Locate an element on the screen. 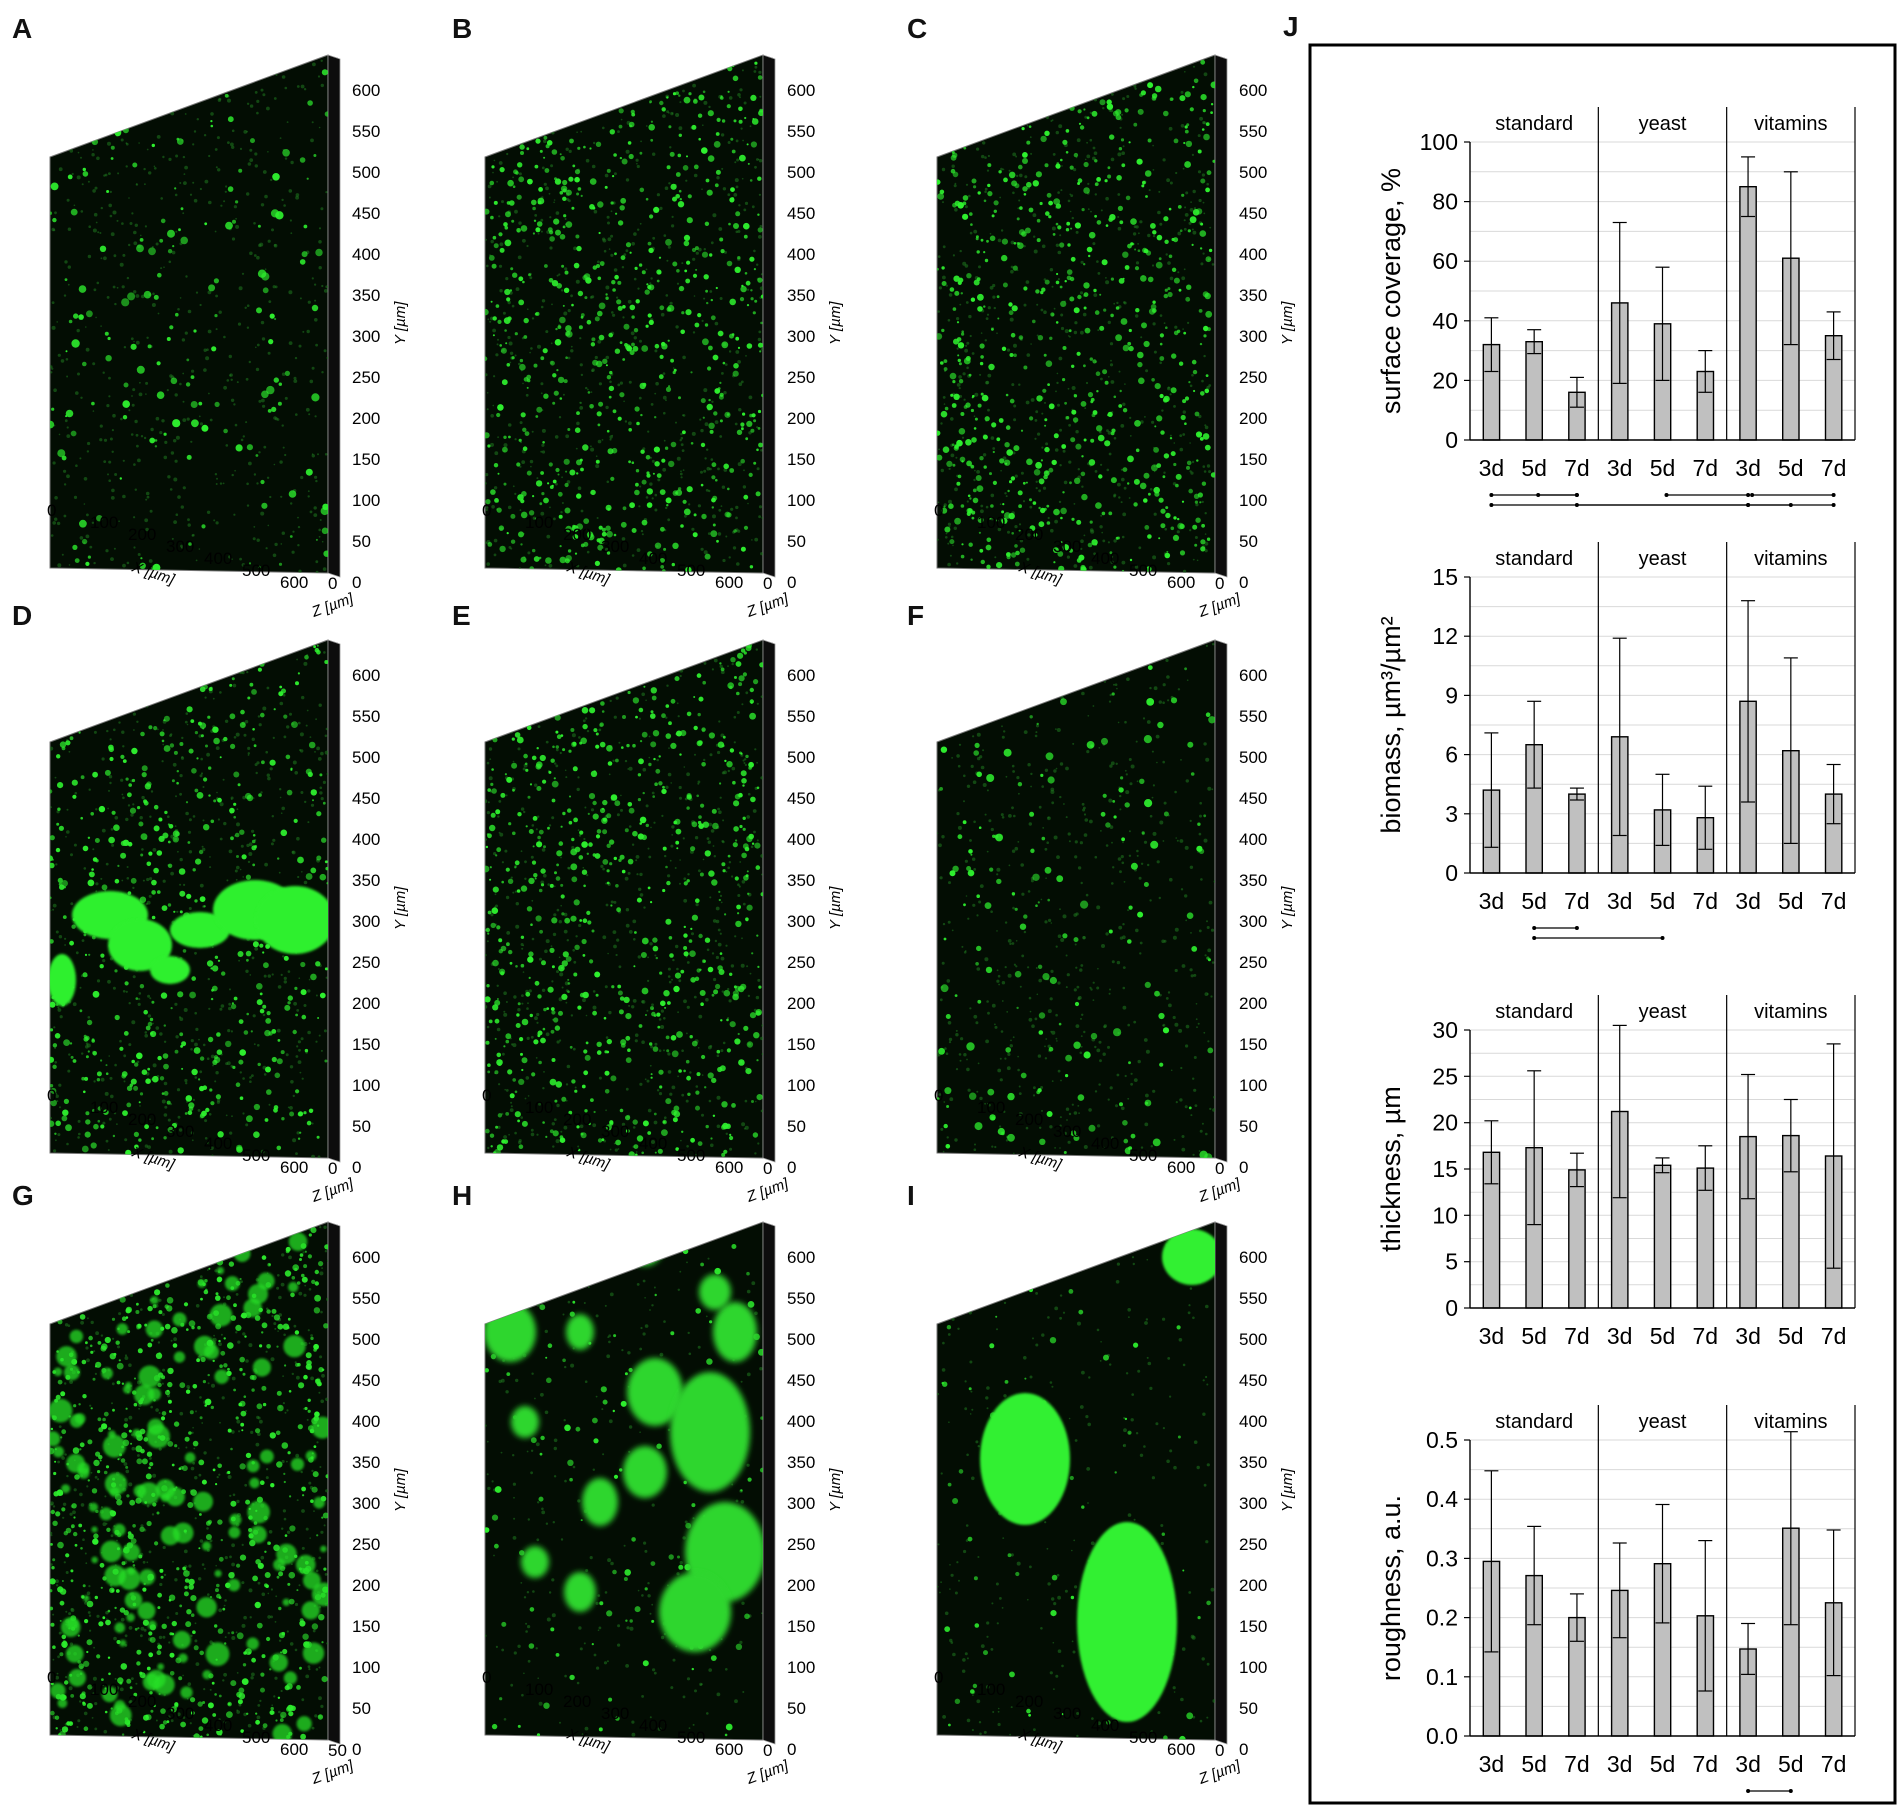 This screenshot has width=1904, height=1812. x-tick-label: 400 is located at coordinates (653, 1143).